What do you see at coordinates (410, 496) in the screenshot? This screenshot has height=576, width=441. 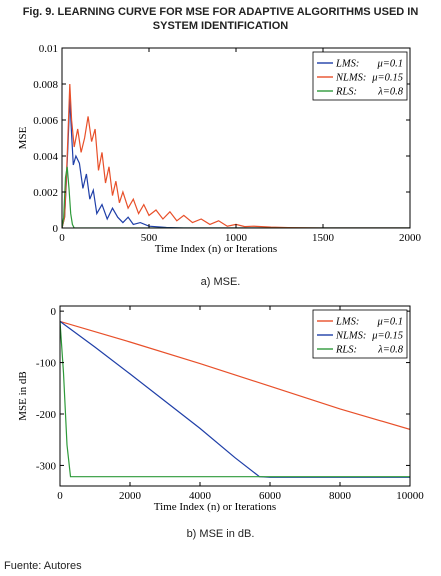 I see `x-tick-label: 10000` at bounding box center [410, 496].